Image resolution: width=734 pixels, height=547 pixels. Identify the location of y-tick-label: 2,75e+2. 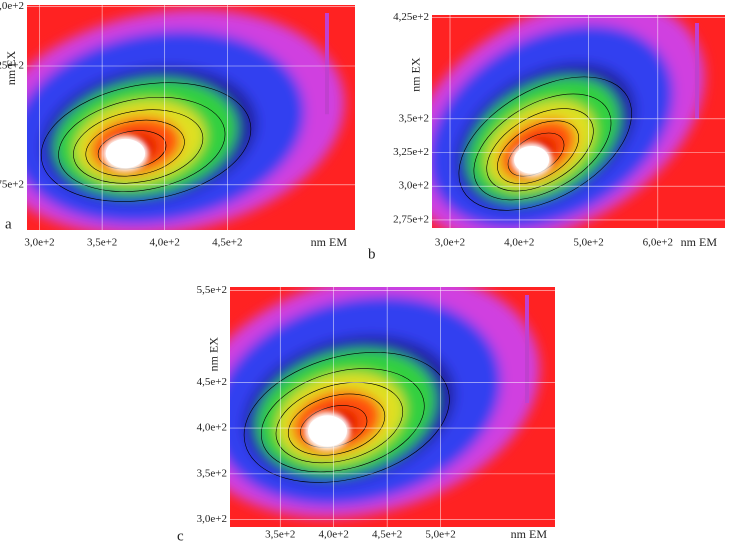
(411, 219).